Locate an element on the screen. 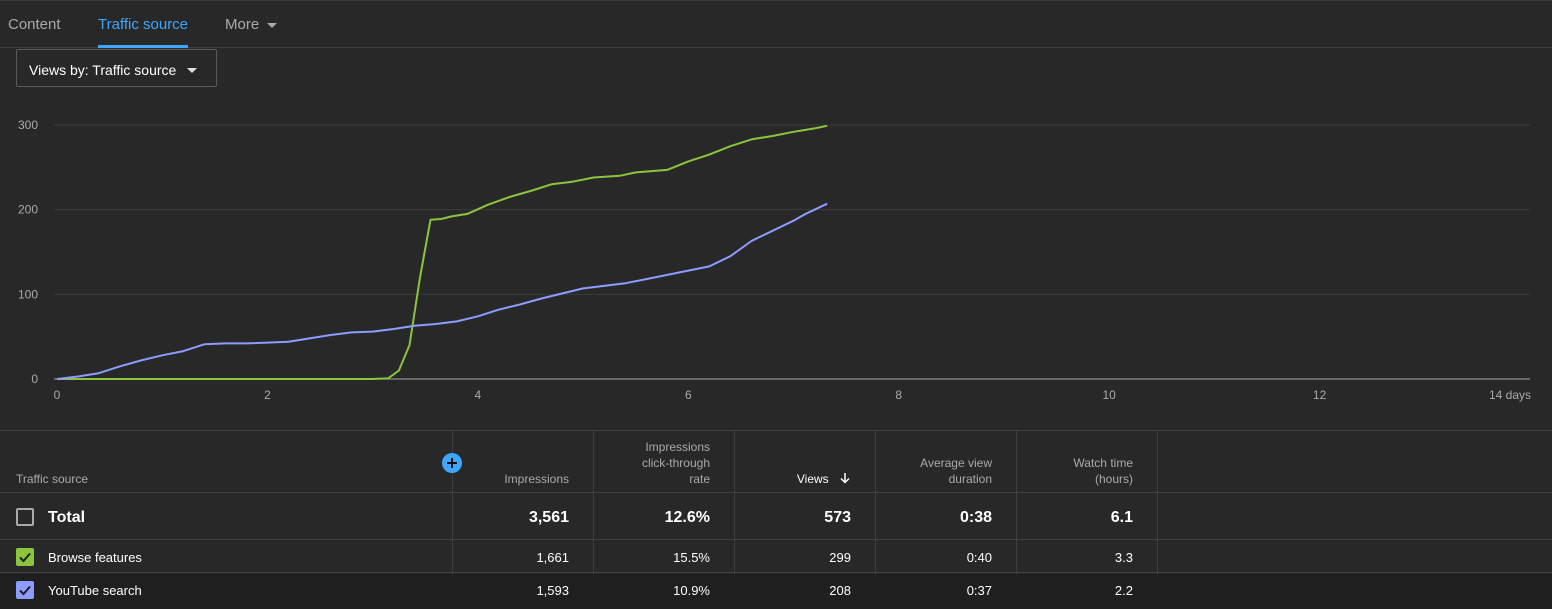 The image size is (1552, 609). row-watch-time: 2.2 is located at coordinates (1123, 590).